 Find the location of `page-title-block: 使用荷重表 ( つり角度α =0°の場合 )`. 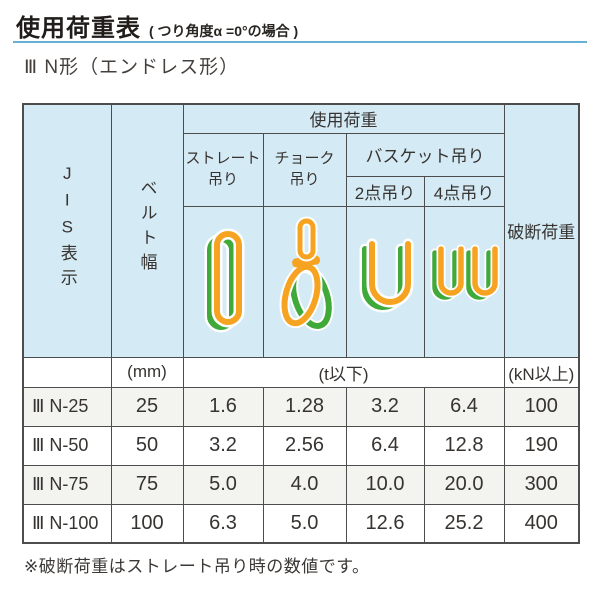

page-title-block: 使用荷重表 ( つり角度α =0°の場合 ) is located at coordinates (157, 25).